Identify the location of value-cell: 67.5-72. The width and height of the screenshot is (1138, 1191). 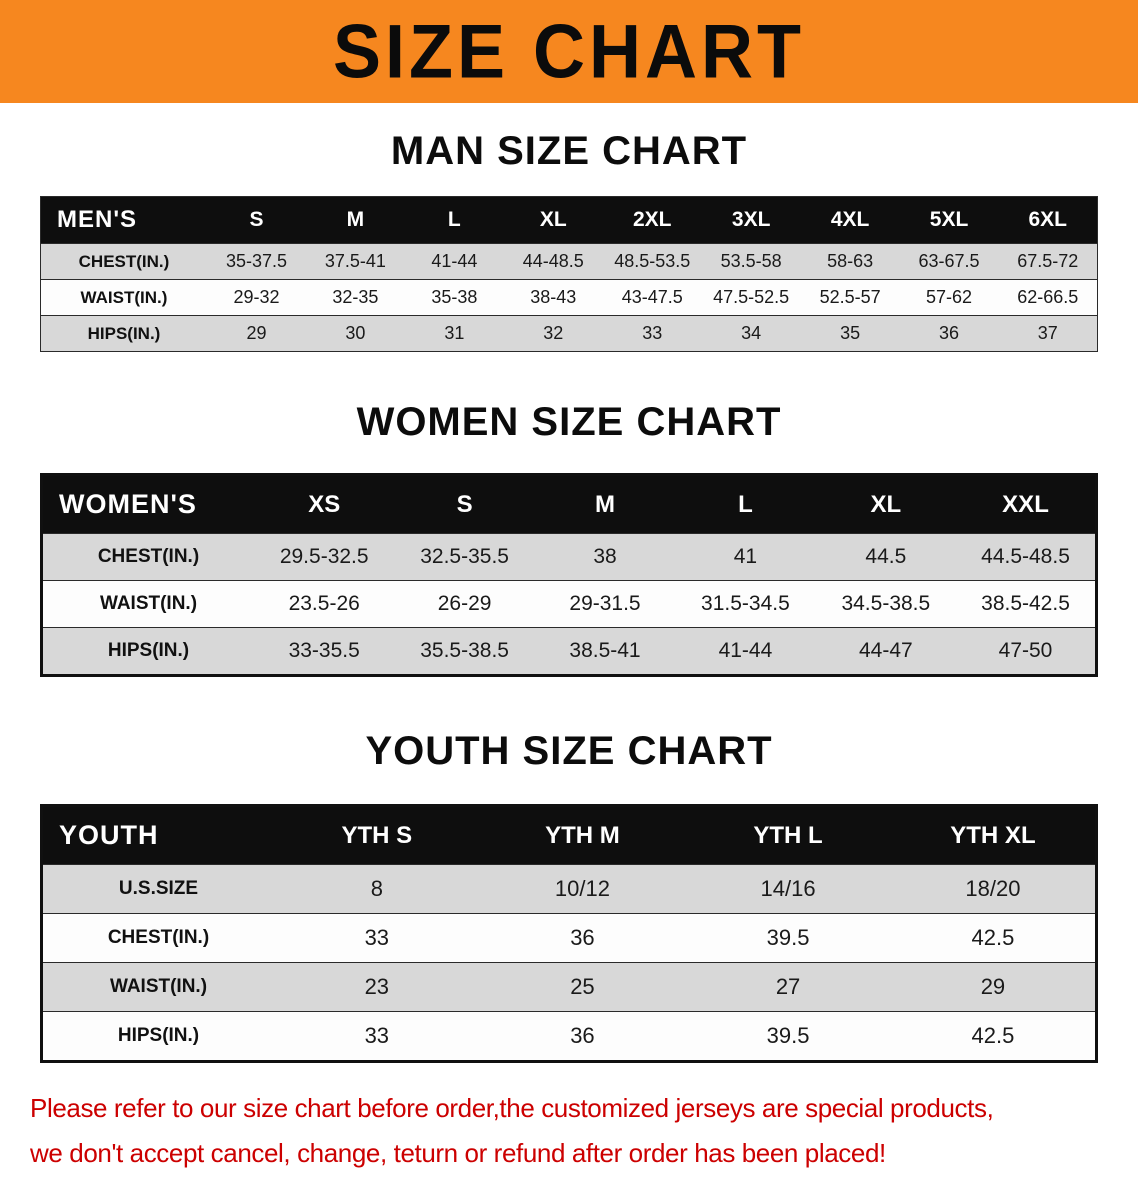
(1048, 261).